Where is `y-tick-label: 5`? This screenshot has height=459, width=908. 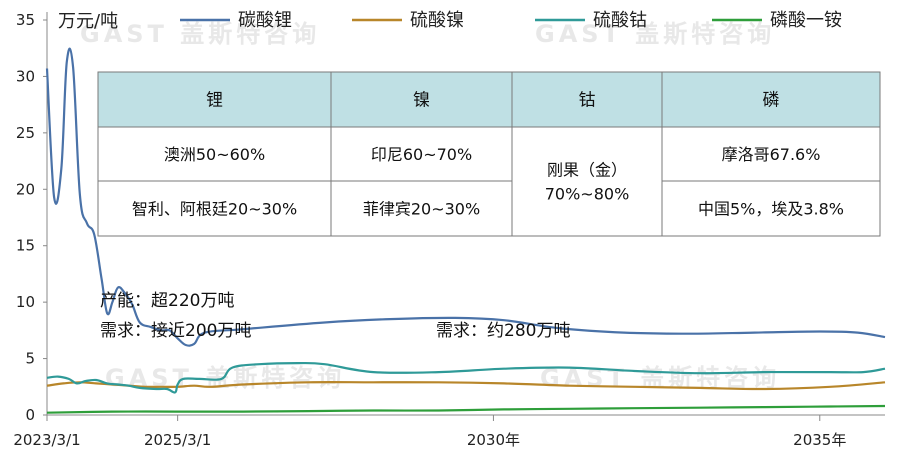
y-tick-label: 5 is located at coordinates (30, 359).